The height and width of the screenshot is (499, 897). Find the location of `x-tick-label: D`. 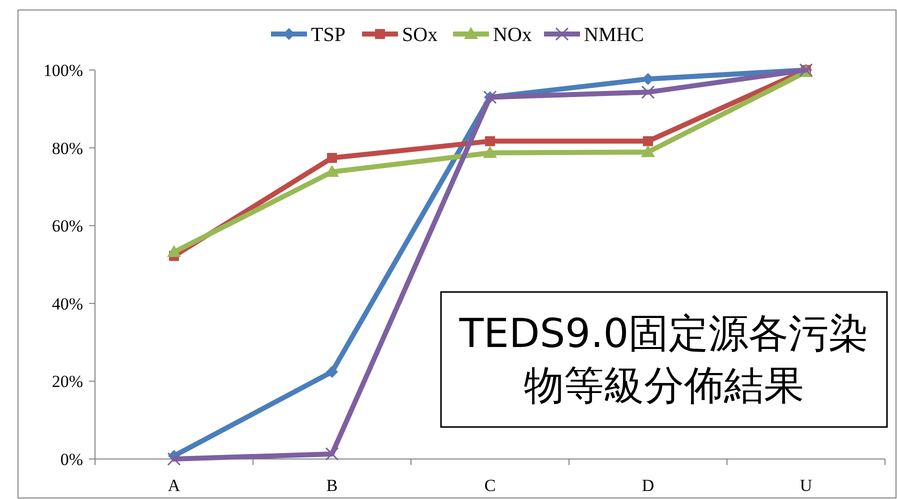

x-tick-label: D is located at coordinates (648, 485).